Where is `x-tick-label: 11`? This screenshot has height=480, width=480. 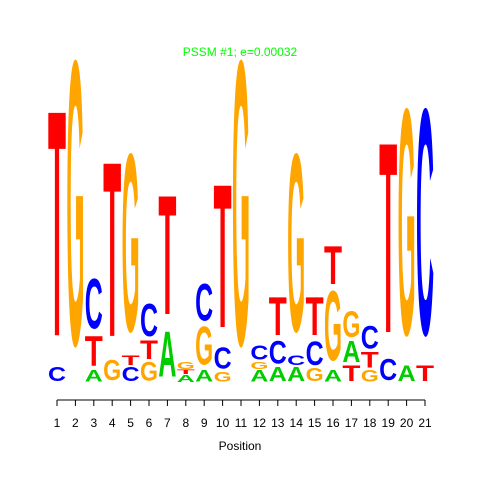 x-tick-label: 11 is located at coordinates (241, 423).